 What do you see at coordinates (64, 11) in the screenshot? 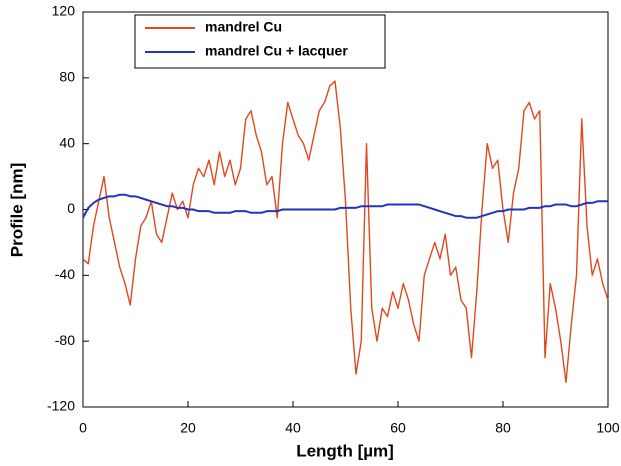
I see `y-tick-label: 120` at bounding box center [64, 11].